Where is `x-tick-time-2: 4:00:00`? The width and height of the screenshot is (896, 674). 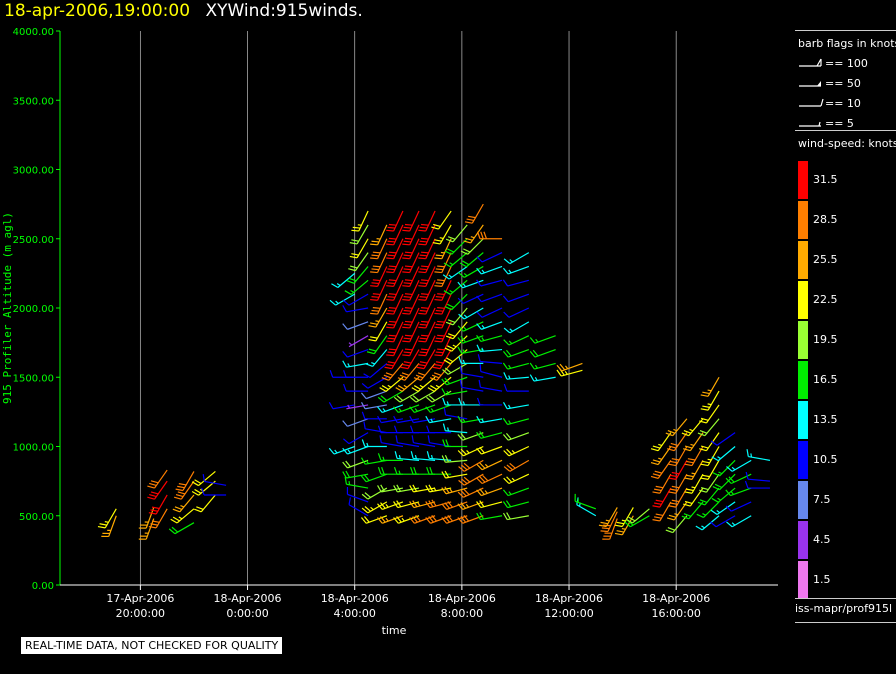
x-tick-time-2: 4:00:00 is located at coordinates (354, 613).